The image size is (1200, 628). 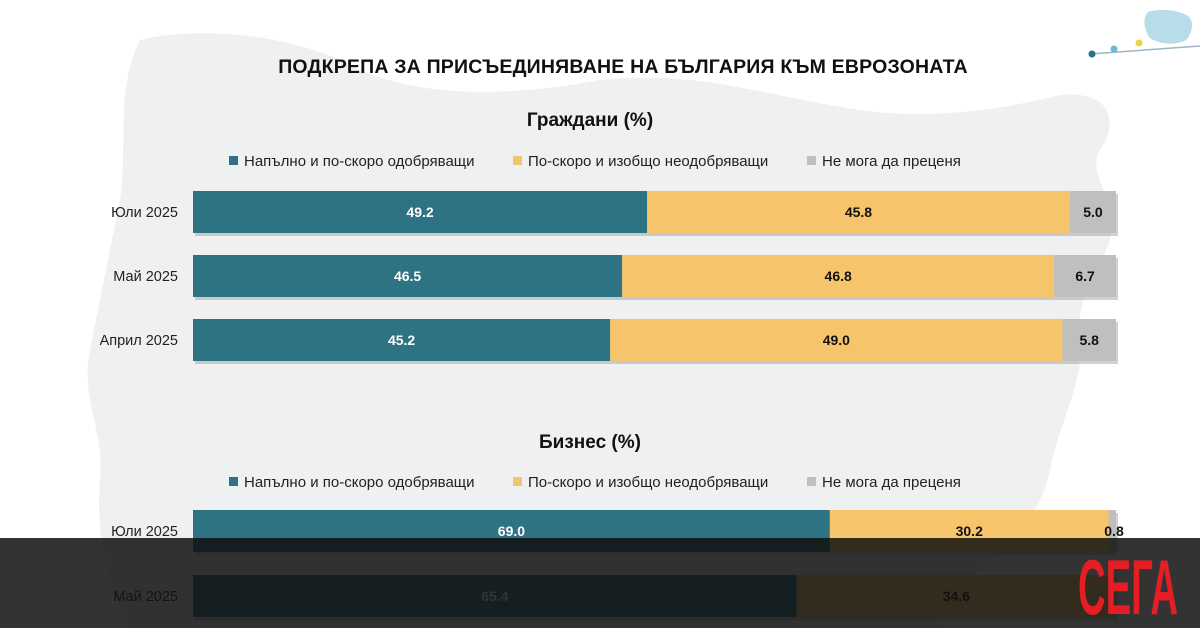 What do you see at coordinates (969, 531) in the screenshot?
I see `data-label: 30.2` at bounding box center [969, 531].